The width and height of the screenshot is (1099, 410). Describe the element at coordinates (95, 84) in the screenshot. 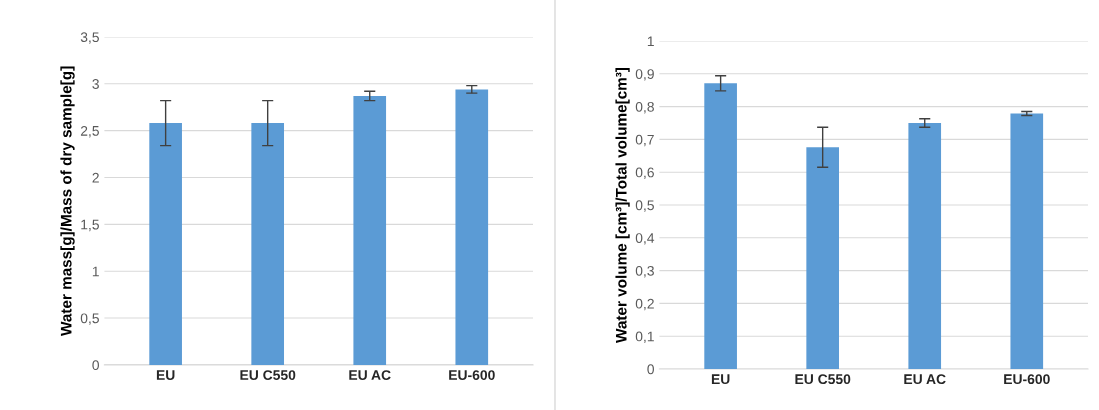

I see `y-tick-label: 3` at that location.